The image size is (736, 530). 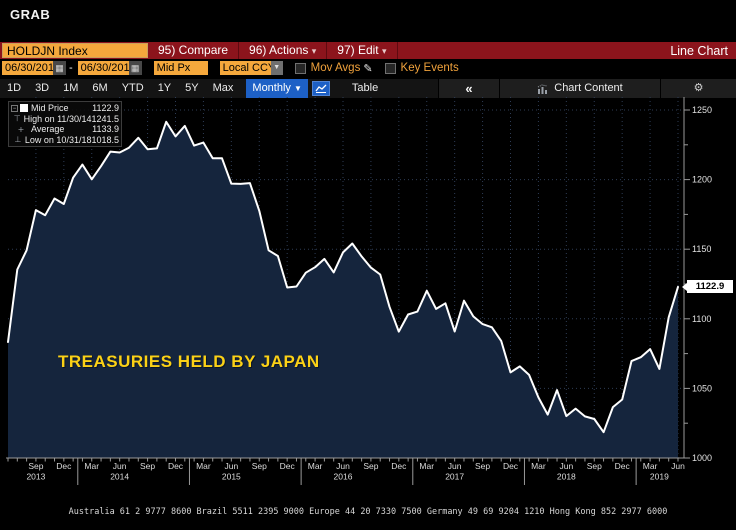 What do you see at coordinates (18, 140) in the screenshot?
I see `low-marker-icon: ⊥` at bounding box center [18, 140].